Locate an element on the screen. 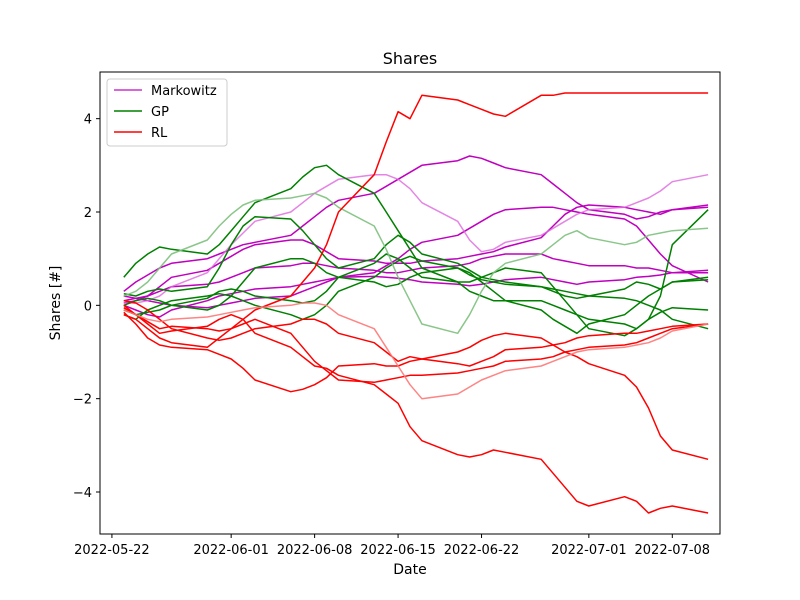 The width and height of the screenshot is (800, 600). y-tick-label: −2 is located at coordinates (82, 400).